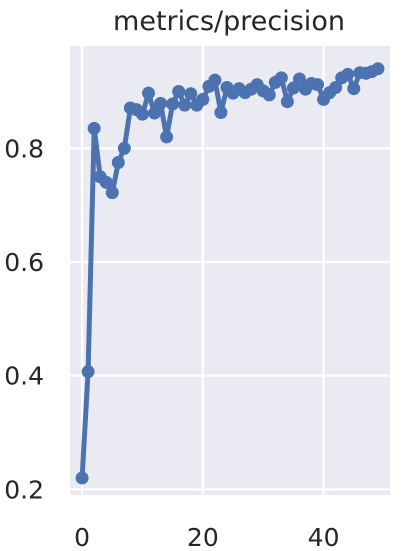 The width and height of the screenshot is (403, 551). I want to click on x-tick-label: 40, so click(324, 537).